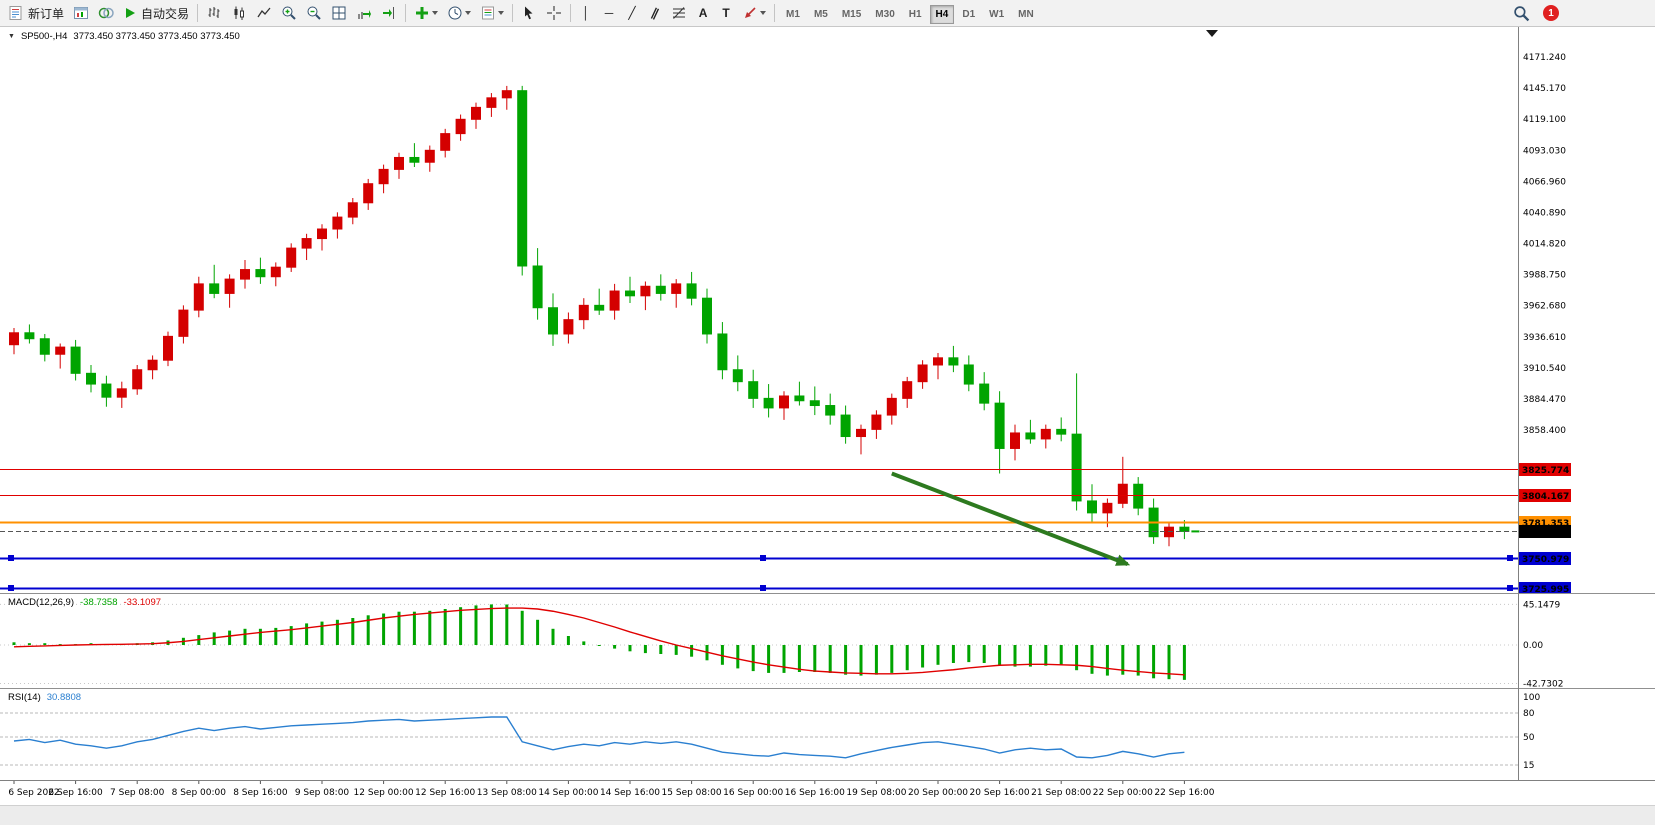 Image resolution: width=1655 pixels, height=825 pixels. What do you see at coordinates (422, 13) in the screenshot?
I see `indicators-plus-icon` at bounding box center [422, 13].